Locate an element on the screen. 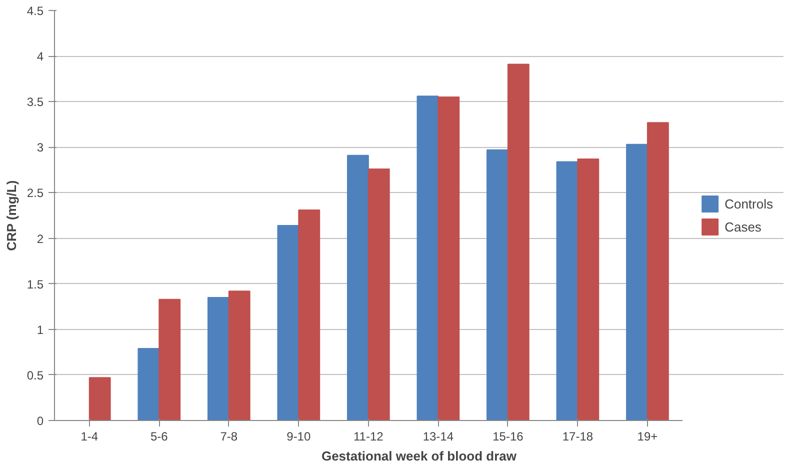  y-tick-label: 1.5 is located at coordinates (35, 284).